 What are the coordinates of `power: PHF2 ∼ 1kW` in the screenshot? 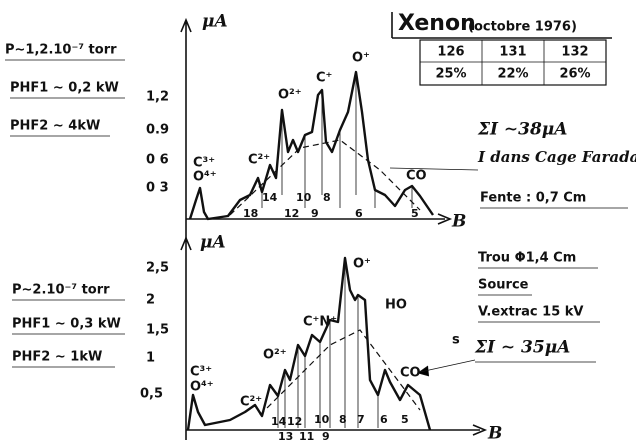 It's located at (57, 357).